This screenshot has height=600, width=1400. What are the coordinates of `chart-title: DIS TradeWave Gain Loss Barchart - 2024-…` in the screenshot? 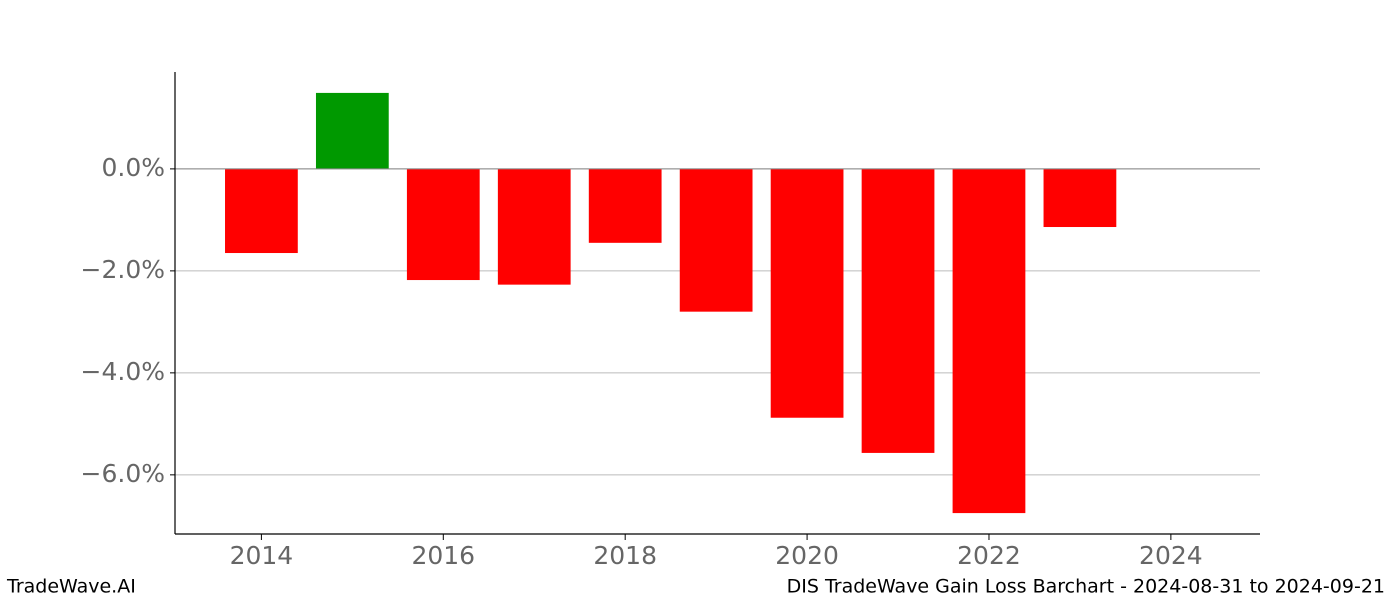 It's located at (1086, 587).